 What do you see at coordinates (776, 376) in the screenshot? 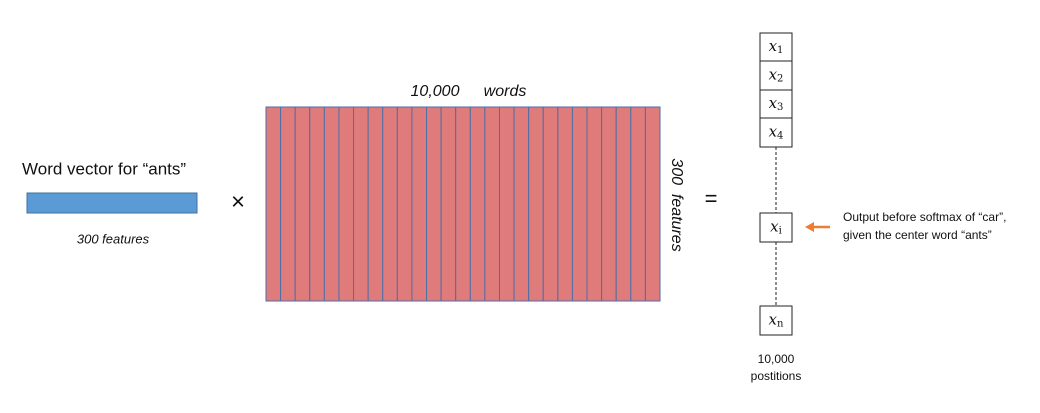
I see `count-line: postitions` at bounding box center [776, 376].